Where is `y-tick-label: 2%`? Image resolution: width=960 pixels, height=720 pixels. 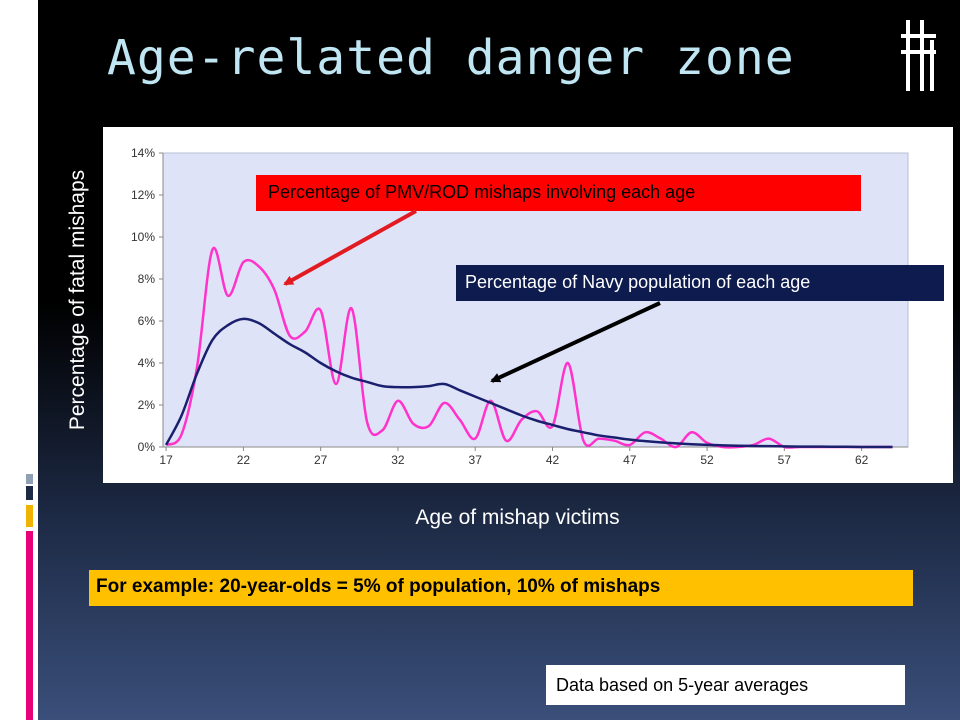
y-tick-label: 2% is located at coordinates (147, 405).